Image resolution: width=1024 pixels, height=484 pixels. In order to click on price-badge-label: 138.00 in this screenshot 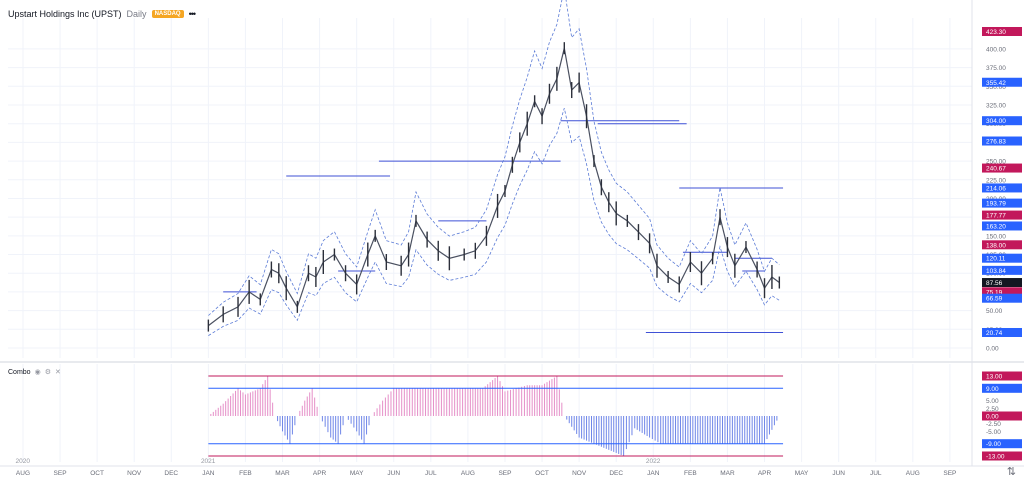, I will do `click(996, 245)`.